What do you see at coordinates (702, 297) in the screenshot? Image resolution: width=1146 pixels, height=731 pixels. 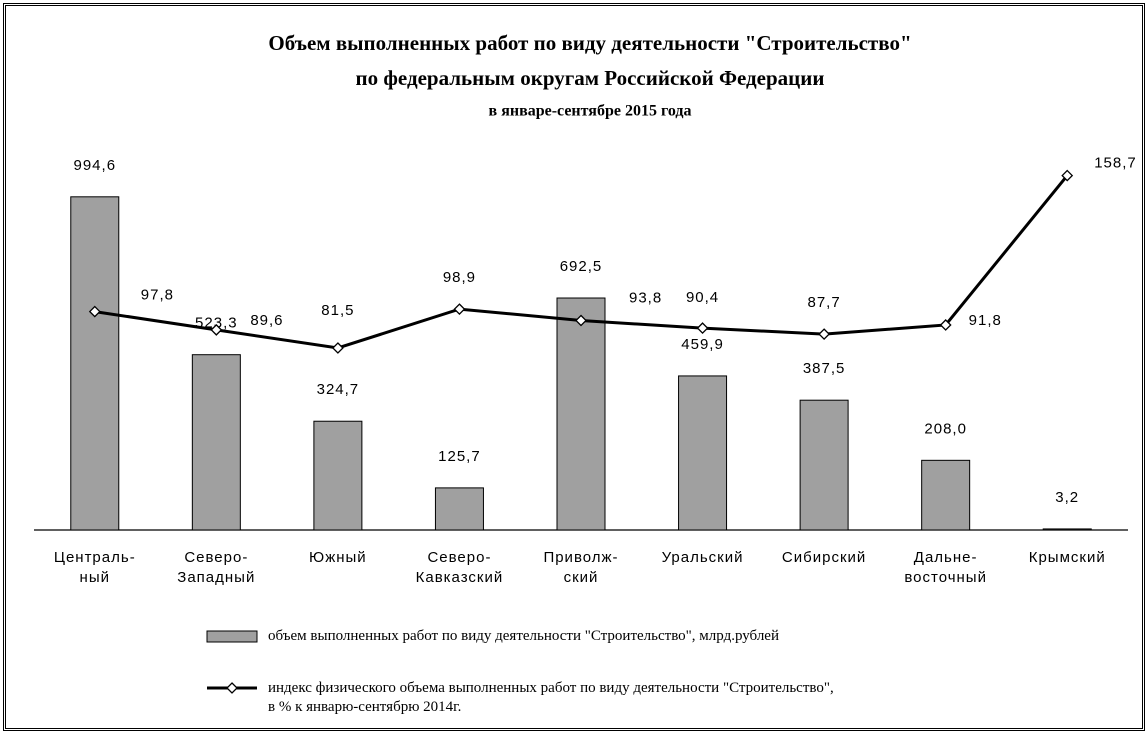 I see `data-label: 90,4` at bounding box center [702, 297].